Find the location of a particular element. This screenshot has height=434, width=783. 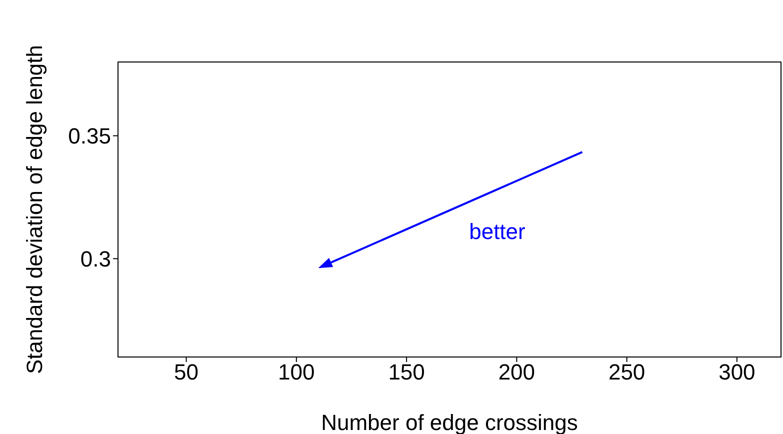

annotation: better is located at coordinates (497, 231).